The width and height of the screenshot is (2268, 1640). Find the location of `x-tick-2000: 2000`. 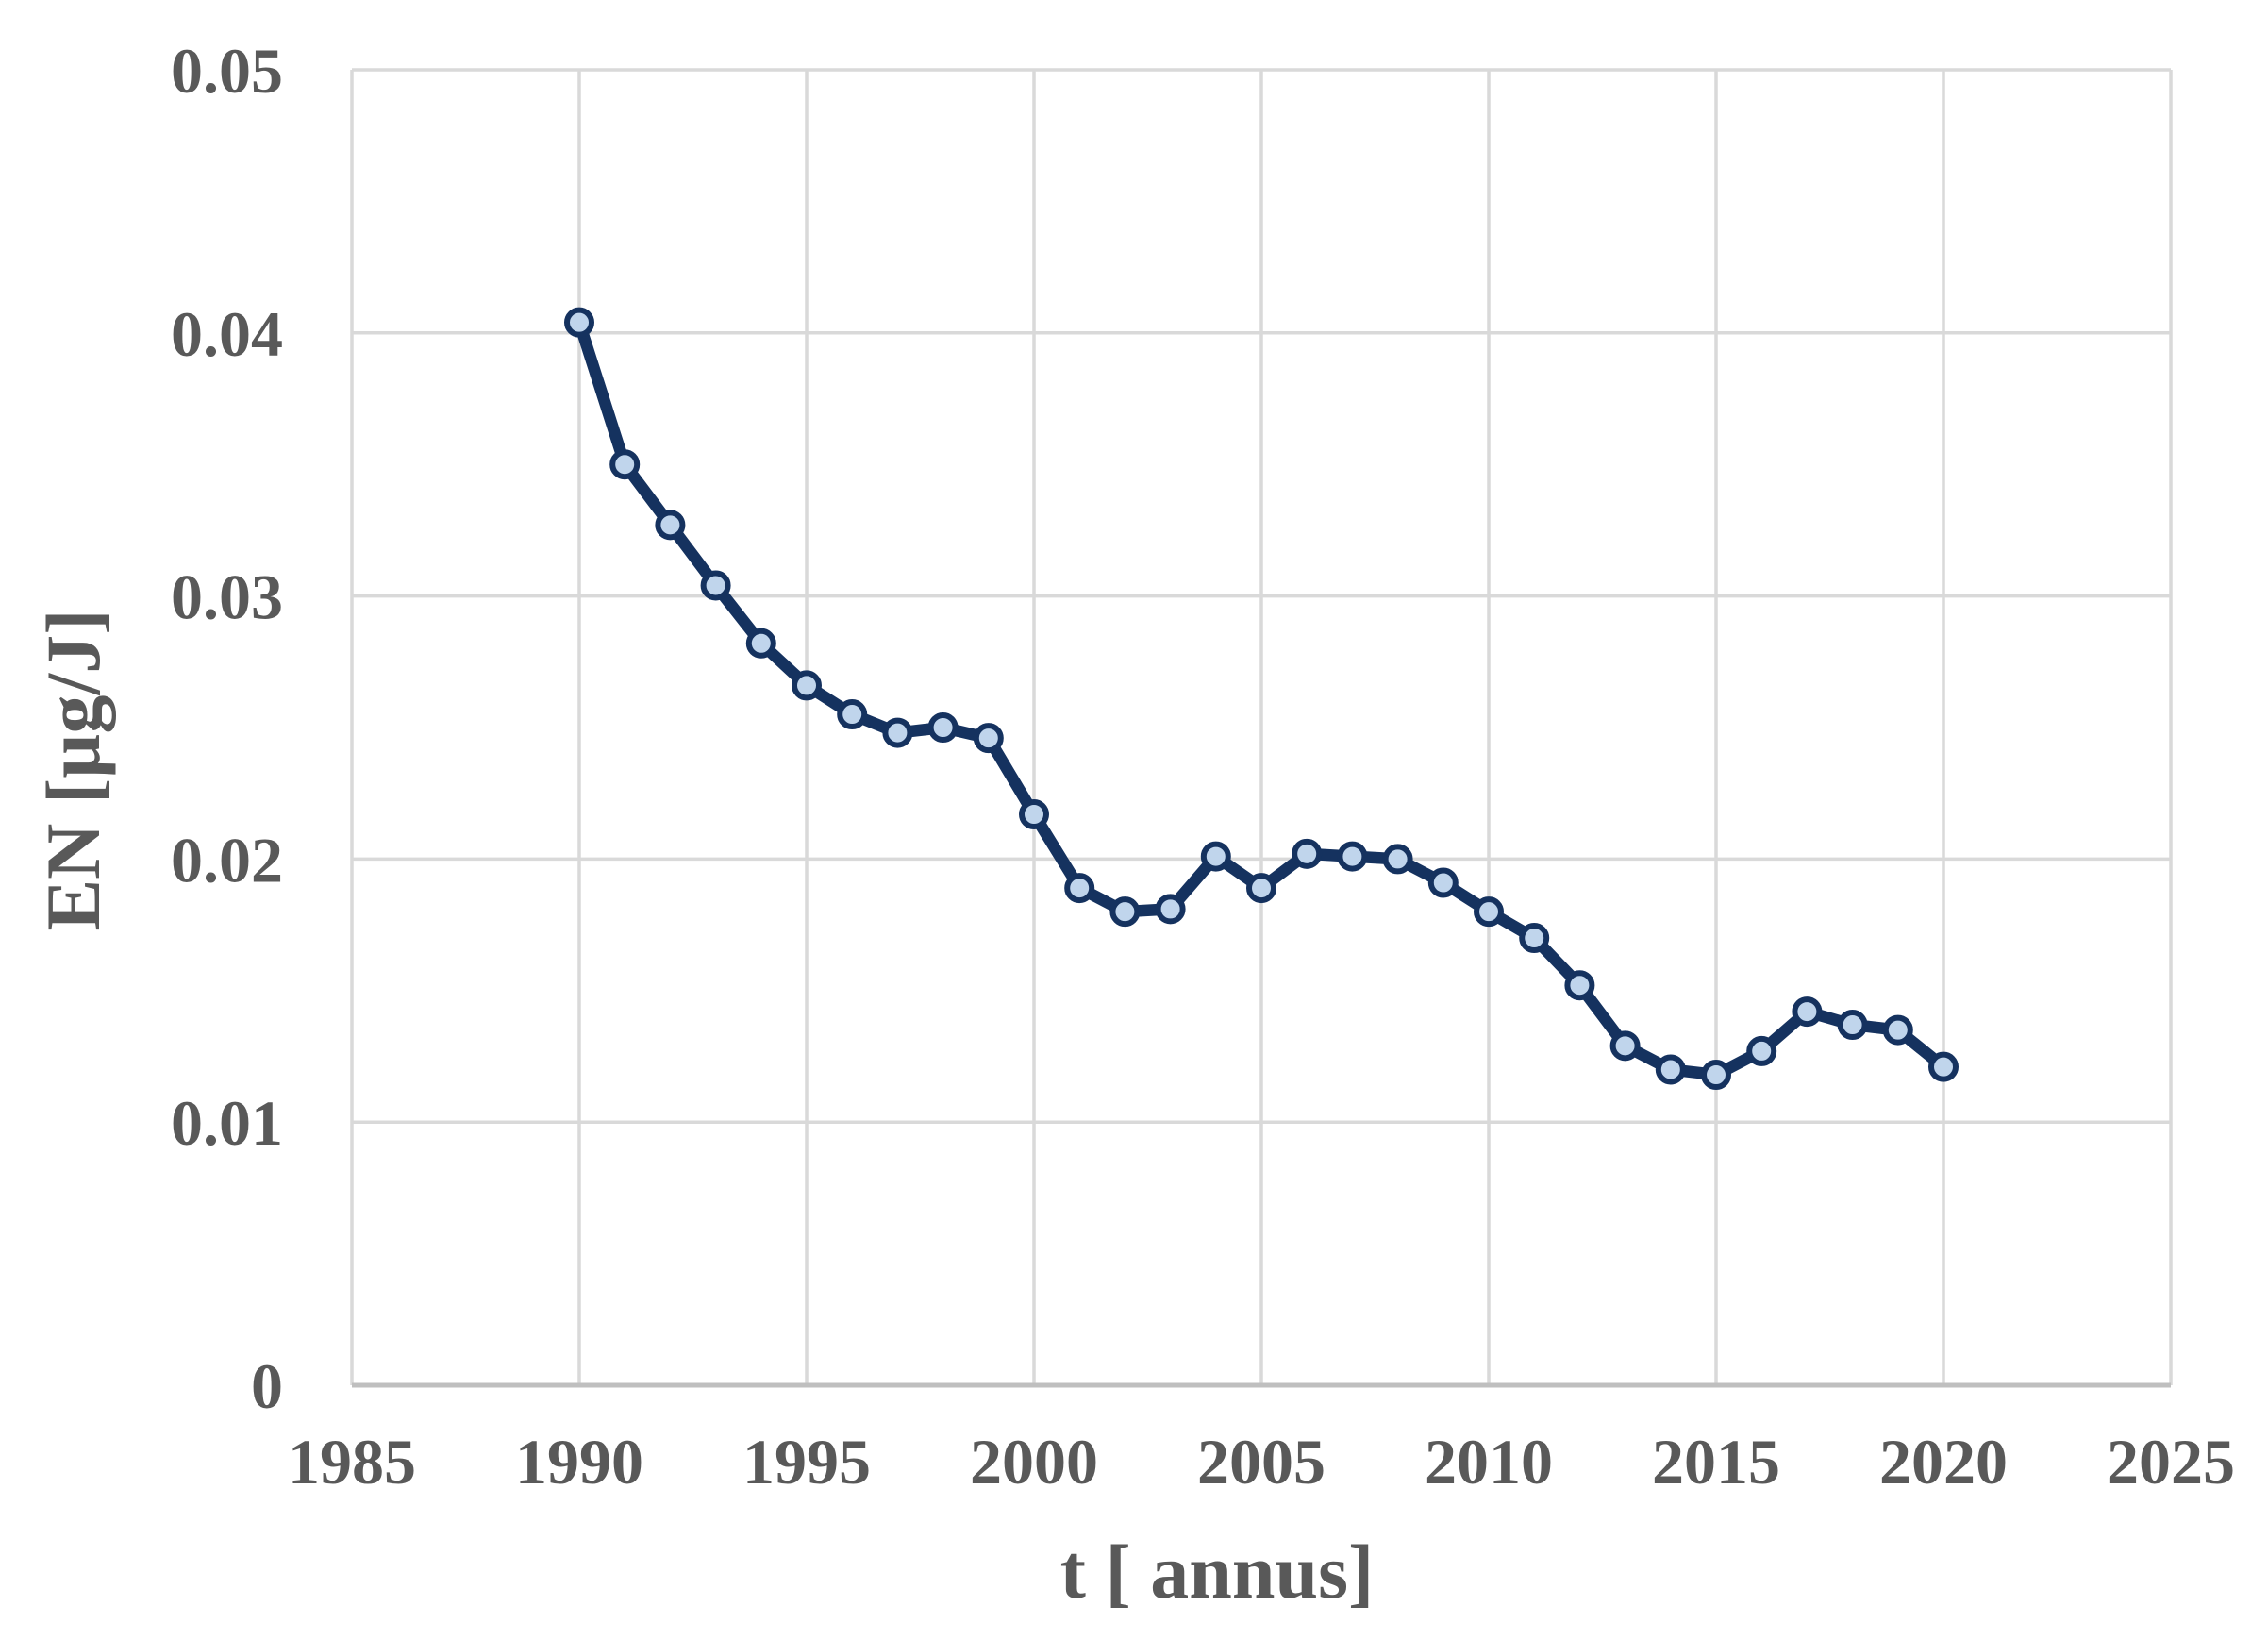

x-tick-2000: 2000 is located at coordinates (1034, 1462).